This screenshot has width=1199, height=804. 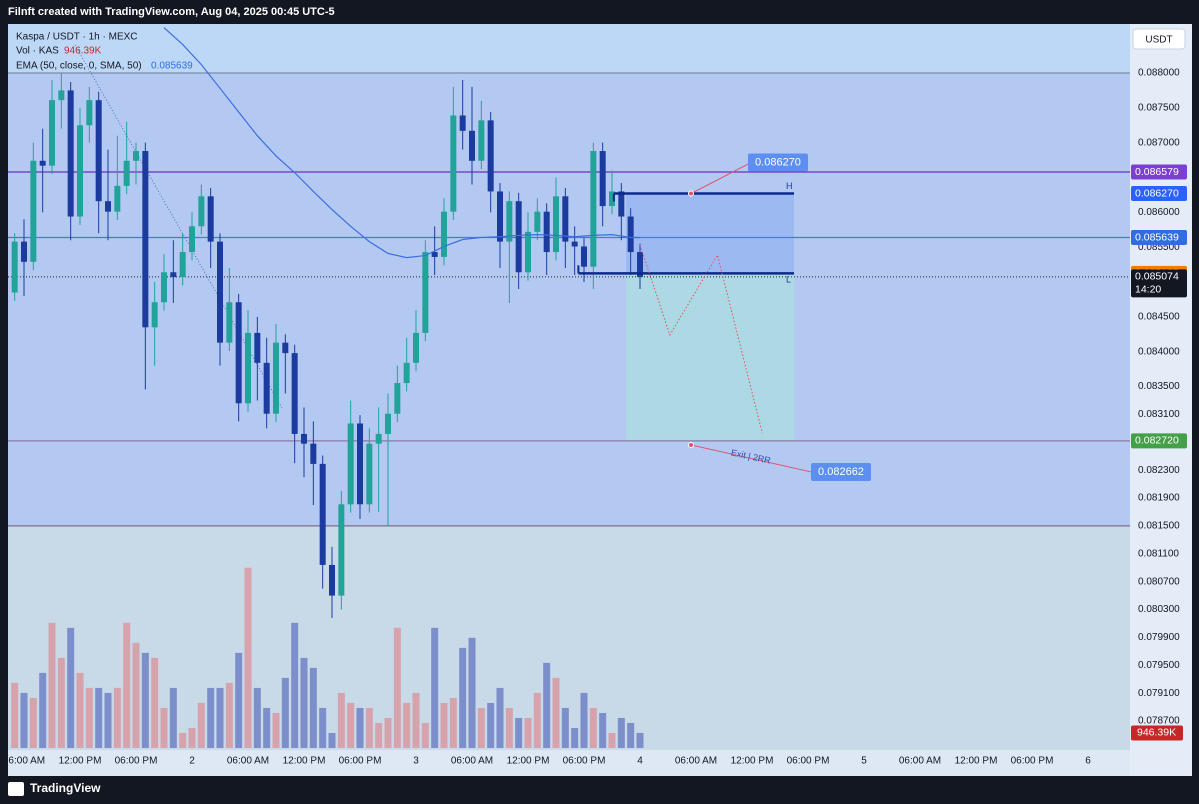 What do you see at coordinates (416, 761) in the screenshot?
I see `x-tick-label: 3` at bounding box center [416, 761].